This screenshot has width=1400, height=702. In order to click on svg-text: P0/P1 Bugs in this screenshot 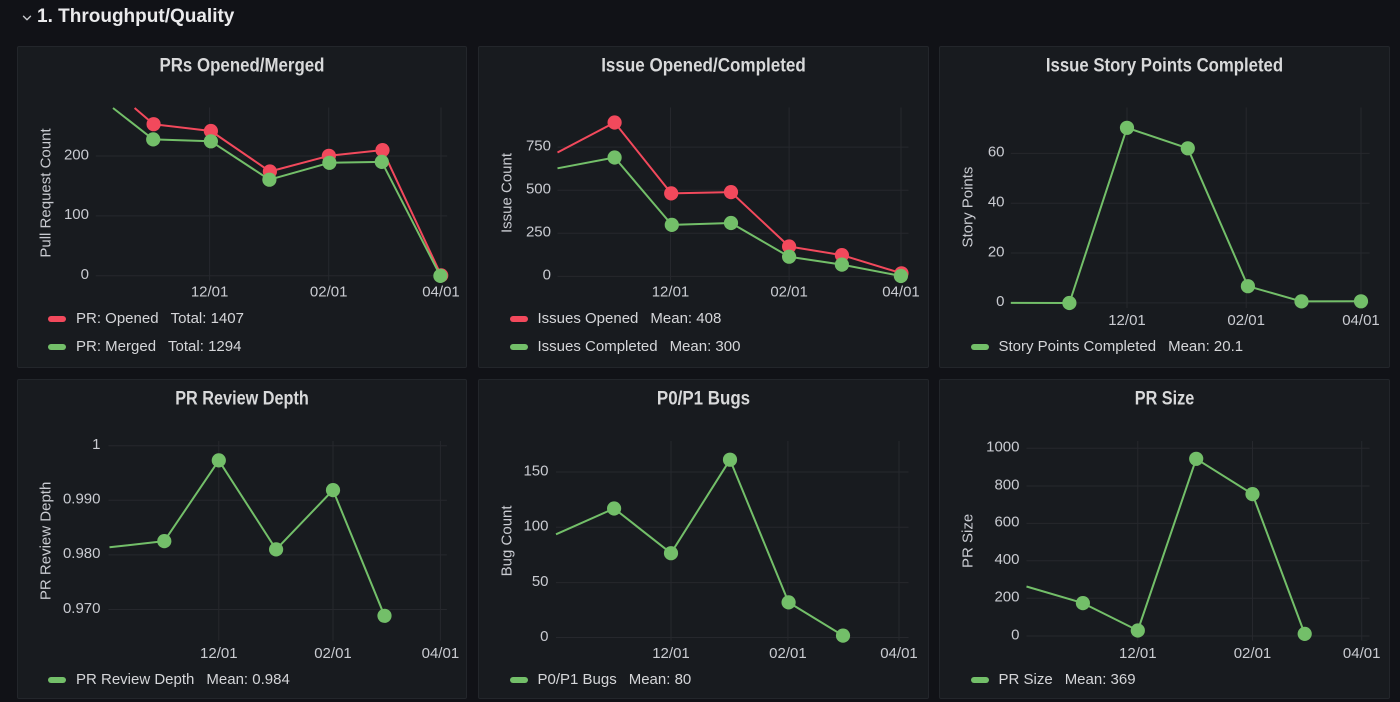, I will do `click(703, 399)`.